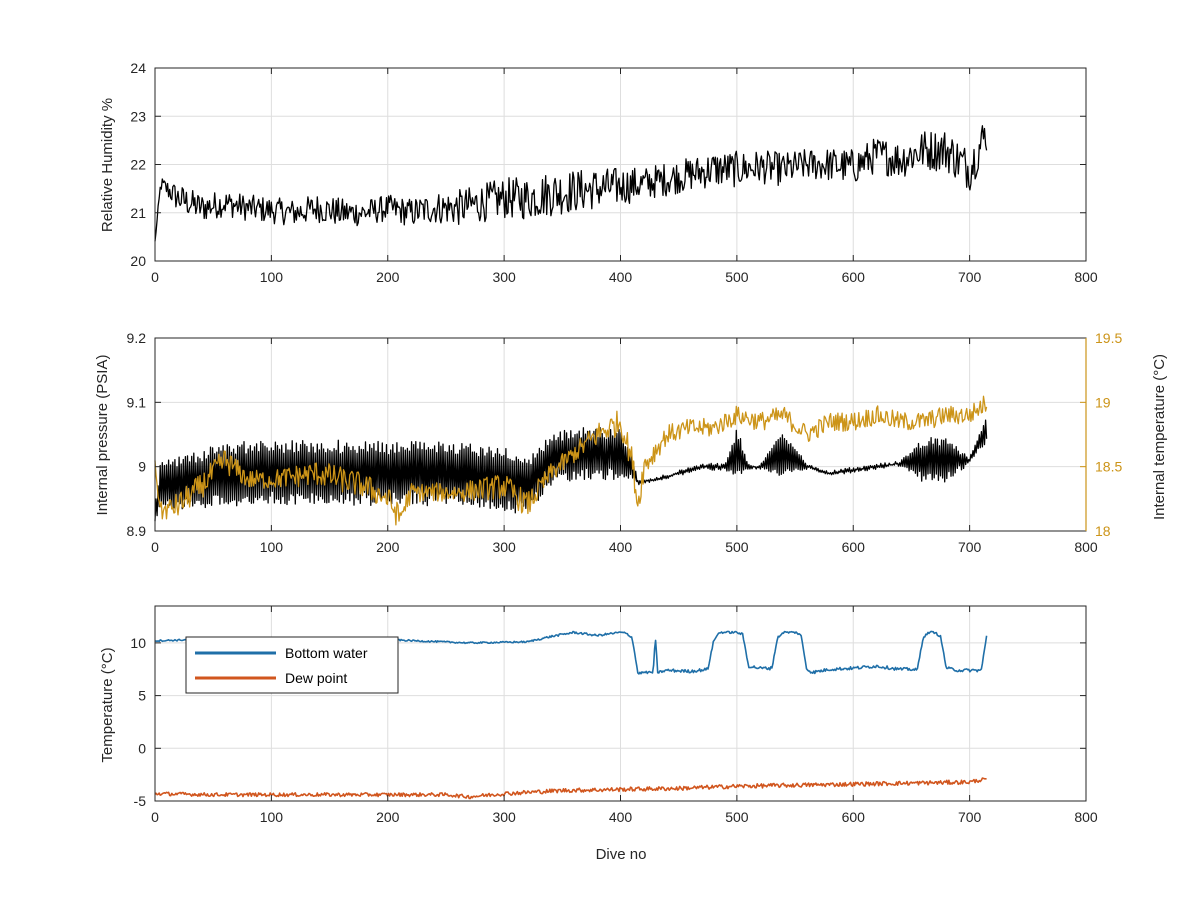  I want to click on legend-dew-point-label: Dew point, so click(316, 678).